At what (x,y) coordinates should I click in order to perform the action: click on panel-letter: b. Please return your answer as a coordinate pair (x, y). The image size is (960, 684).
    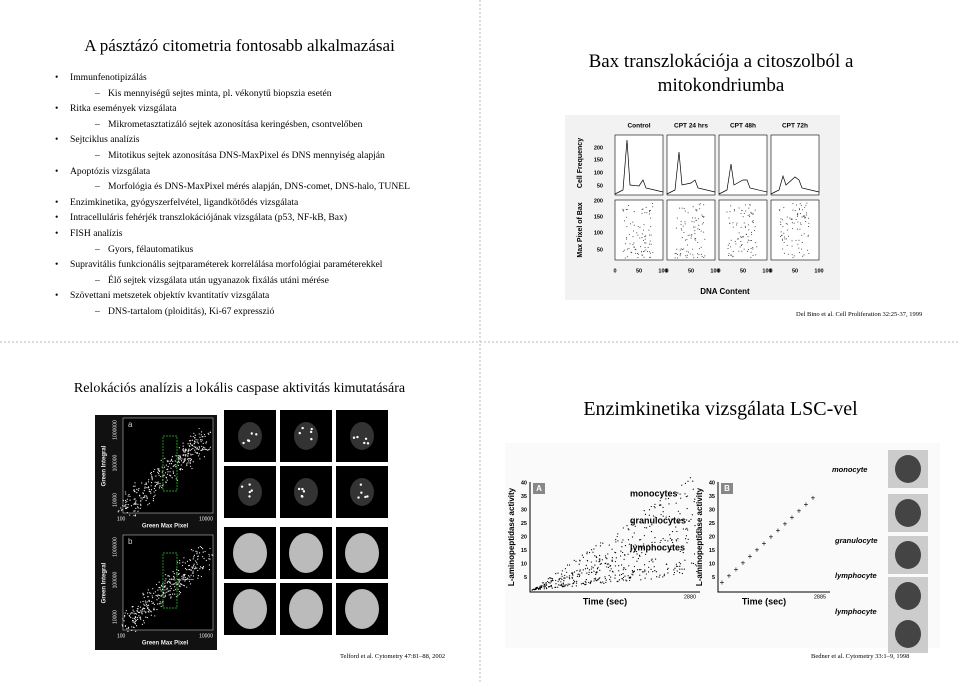
    Looking at the image, I should click on (130, 541).